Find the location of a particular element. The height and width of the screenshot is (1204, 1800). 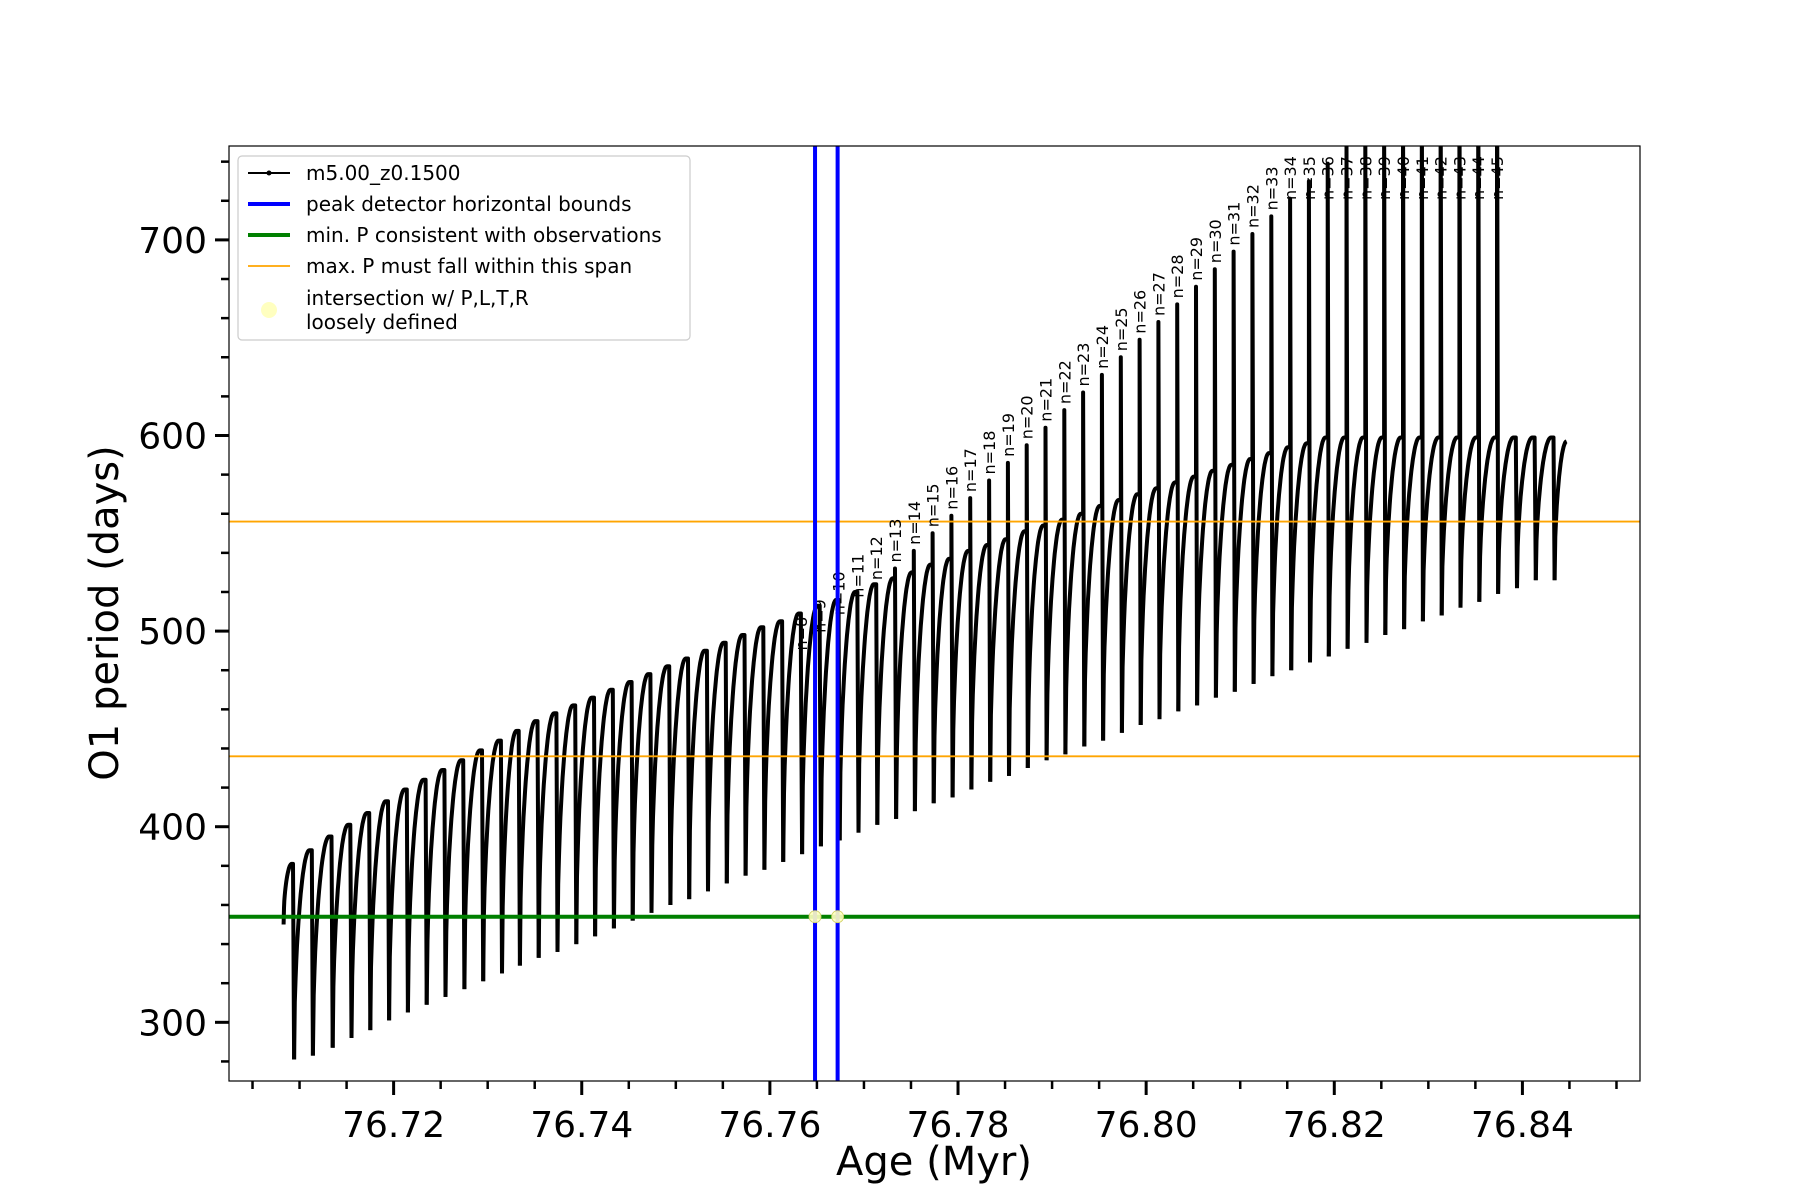

y-axis-ticks: 300 400 500 600 700 is located at coordinates (183, 611).